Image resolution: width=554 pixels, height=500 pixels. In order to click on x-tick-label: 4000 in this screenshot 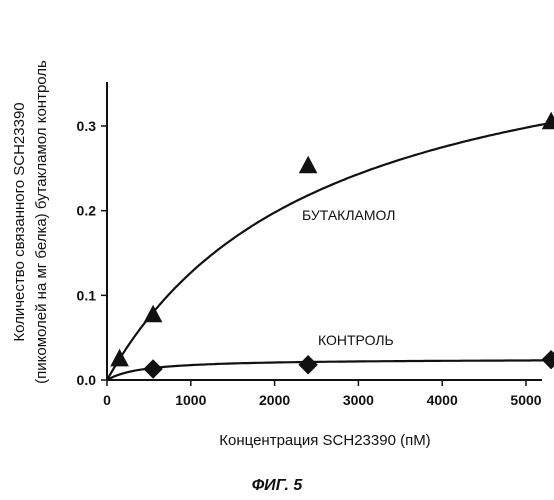, I will do `click(442, 400)`.